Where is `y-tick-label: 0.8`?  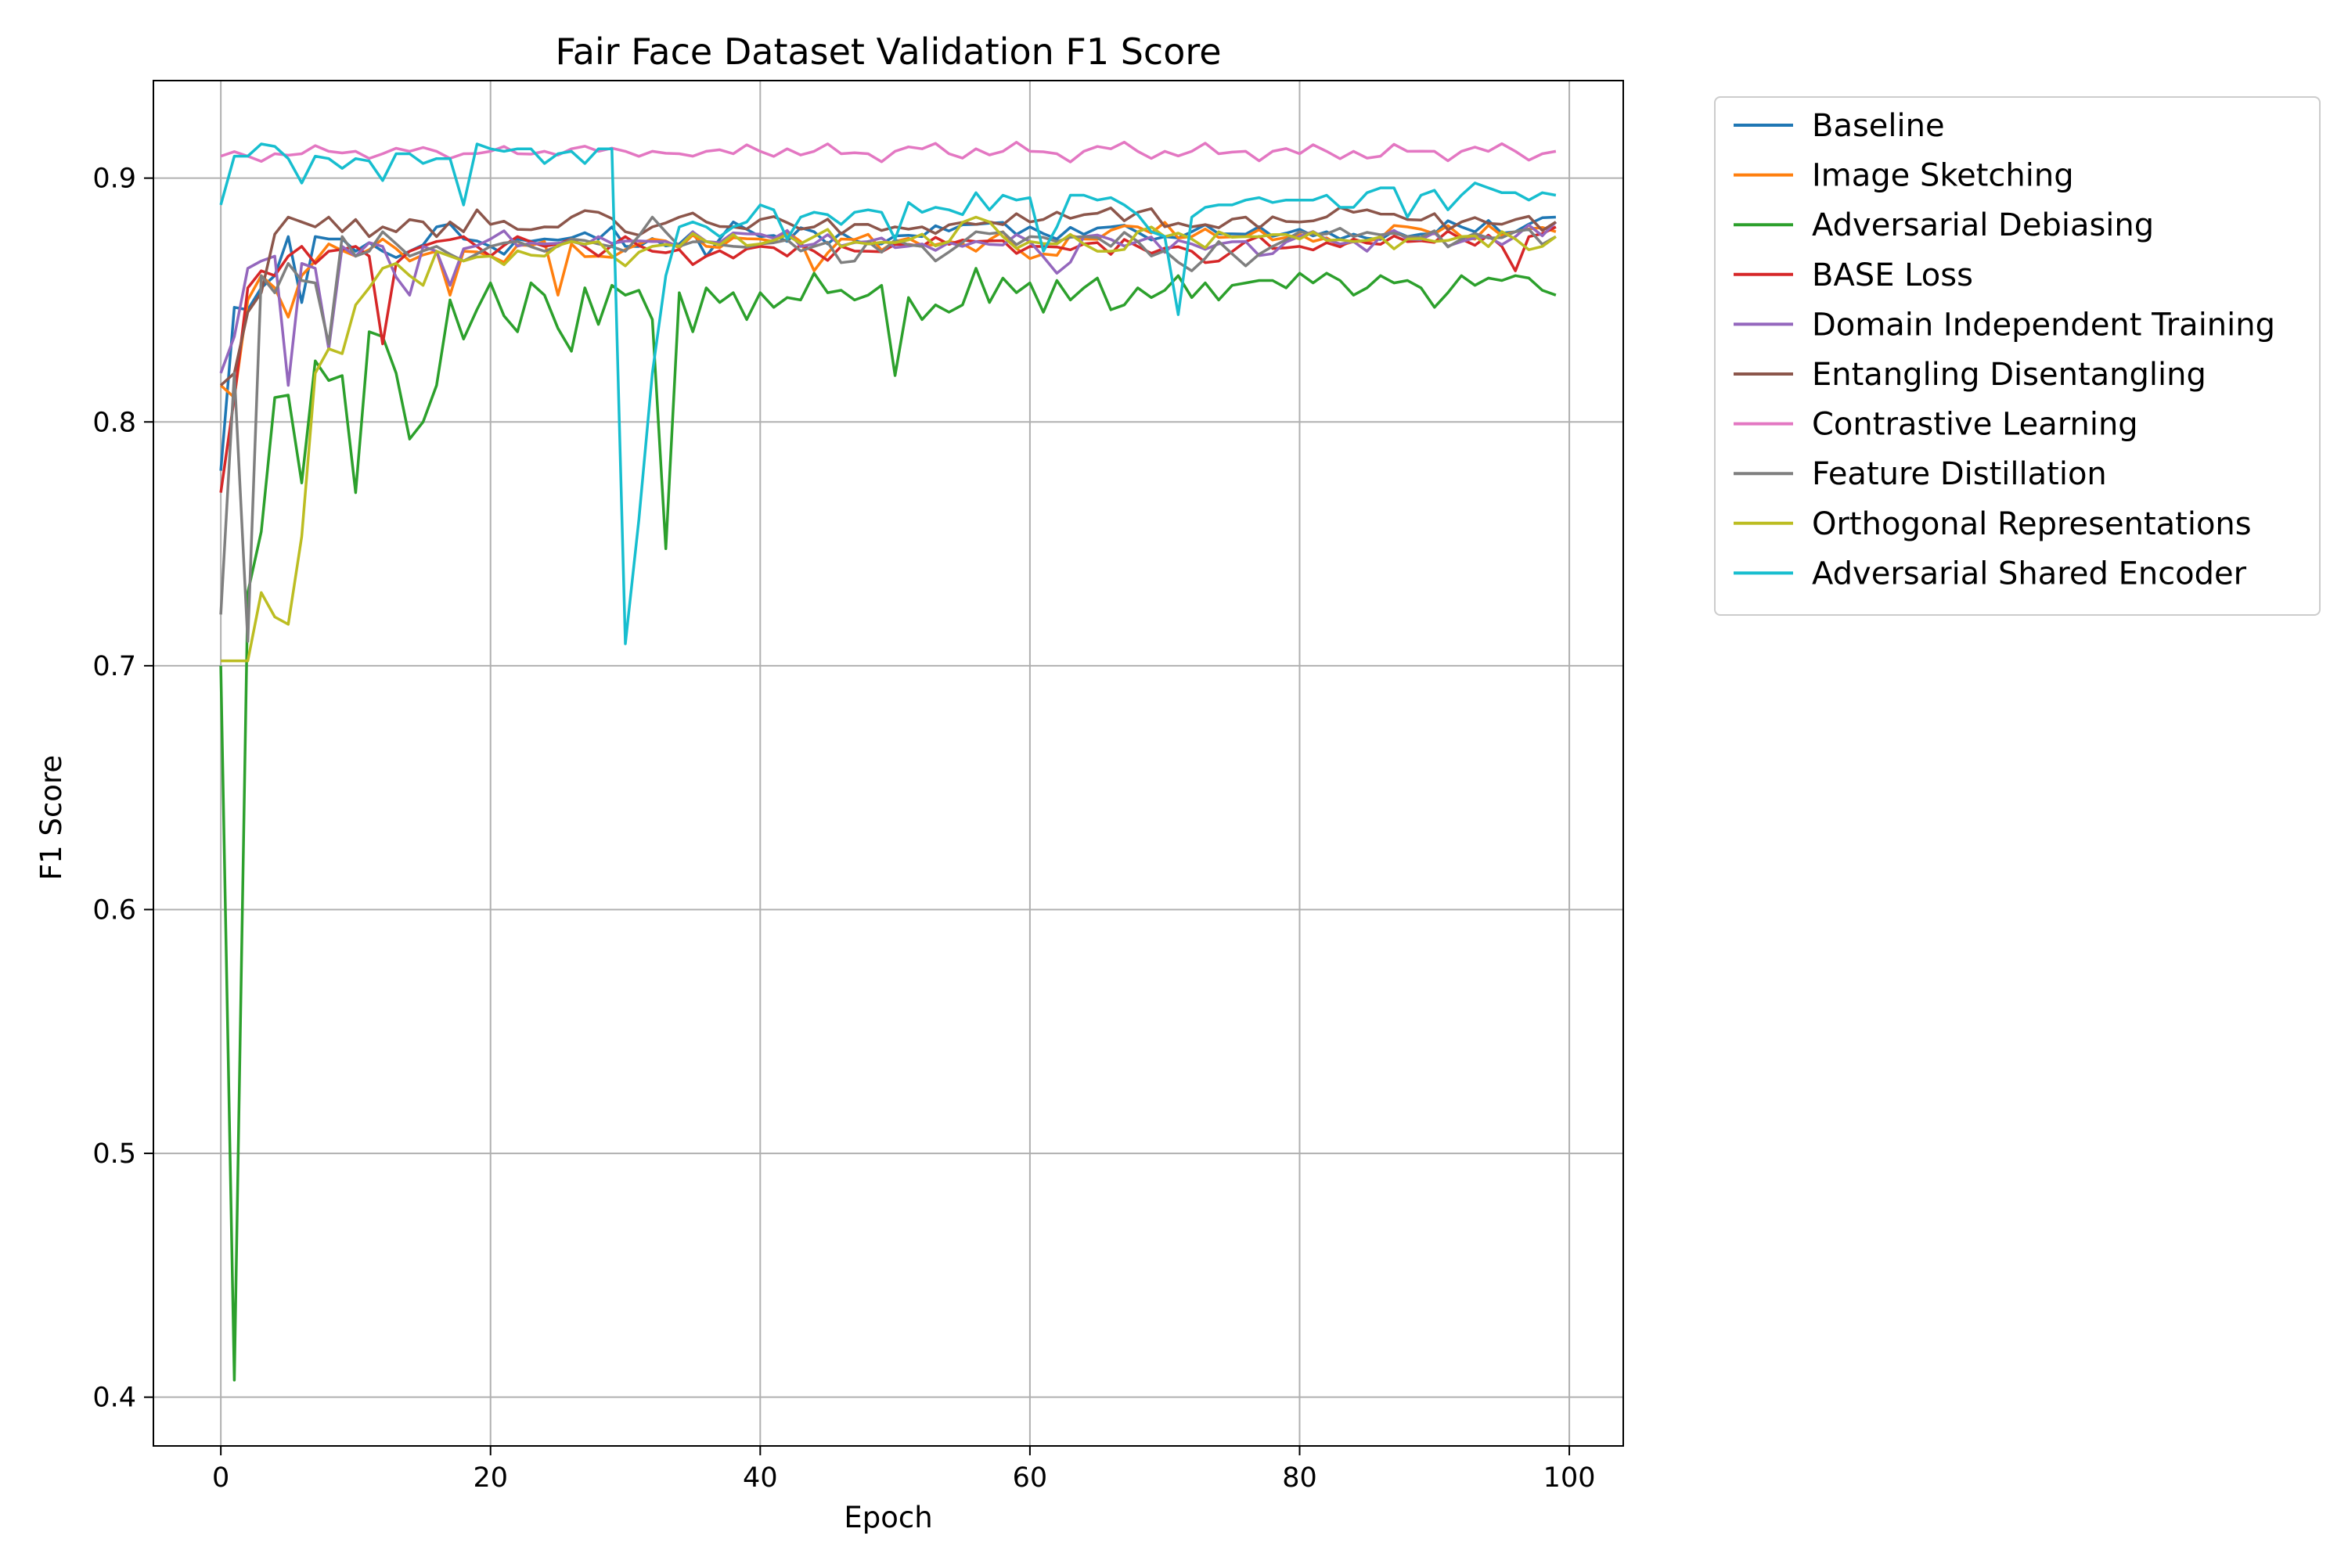
y-tick-label: 0.8 is located at coordinates (114, 422).